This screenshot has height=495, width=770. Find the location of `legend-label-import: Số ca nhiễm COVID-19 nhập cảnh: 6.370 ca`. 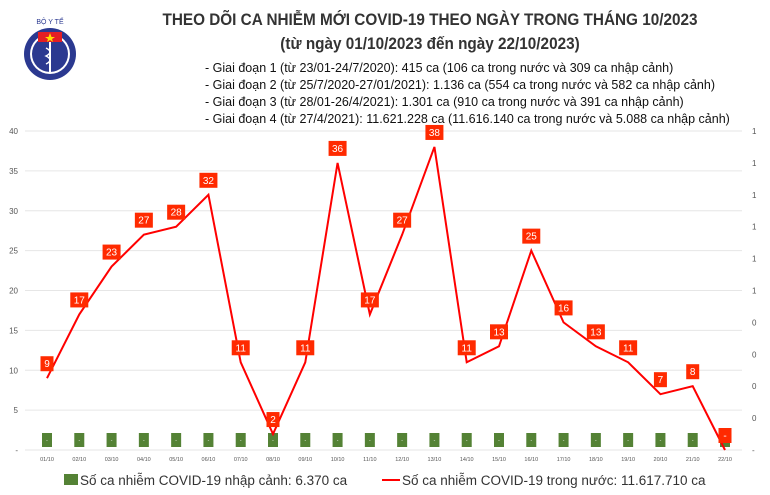

legend-label-import: Số ca nhiễm COVID-19 nhập cảnh: 6.370 ca is located at coordinates (214, 480).